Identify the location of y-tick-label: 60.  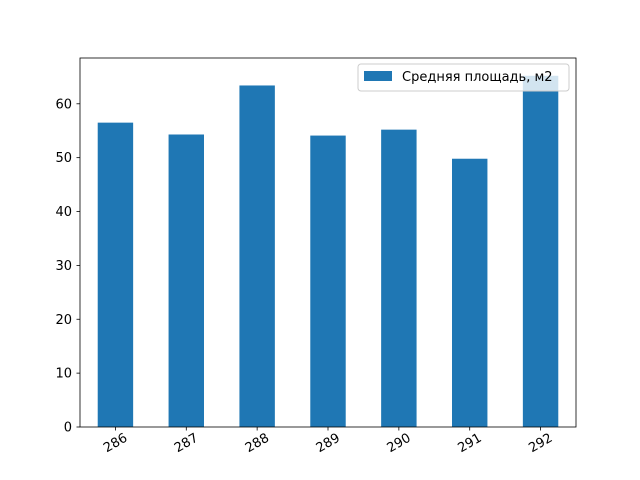
(63, 104).